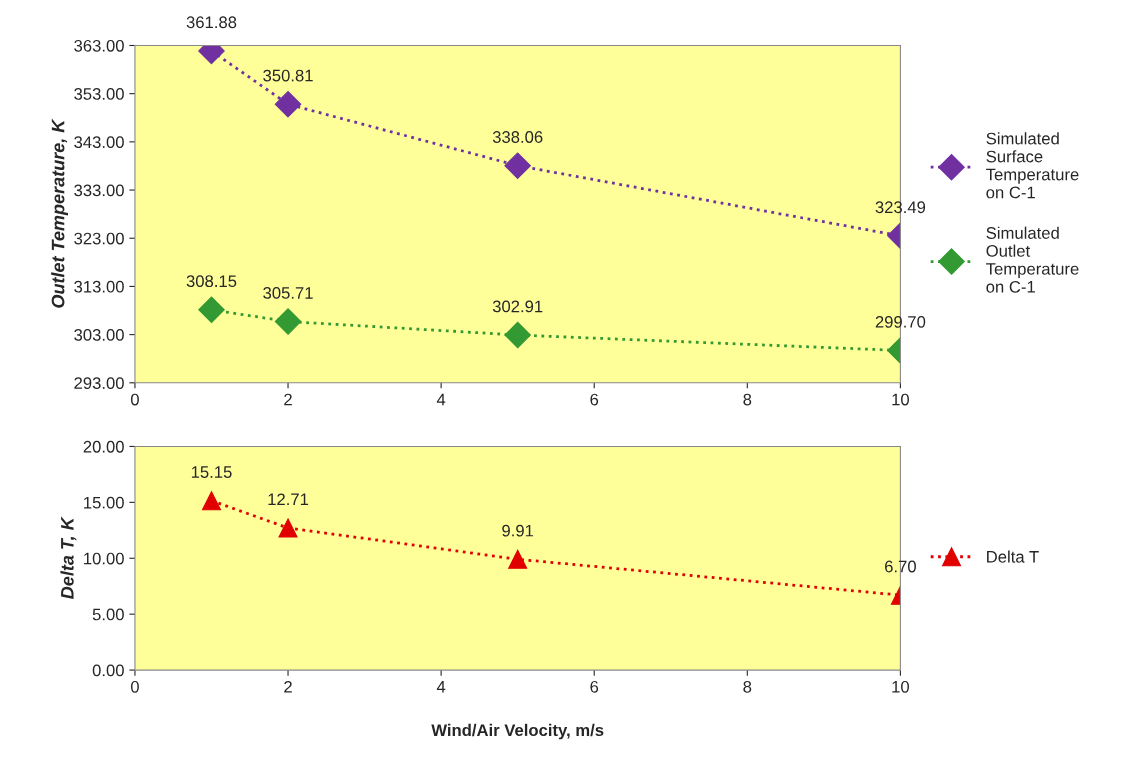 The height and width of the screenshot is (758, 1134). What do you see at coordinates (517, 731) in the screenshot?
I see `x-axis-title: Wind/Air Velocity, m/s` at bounding box center [517, 731].